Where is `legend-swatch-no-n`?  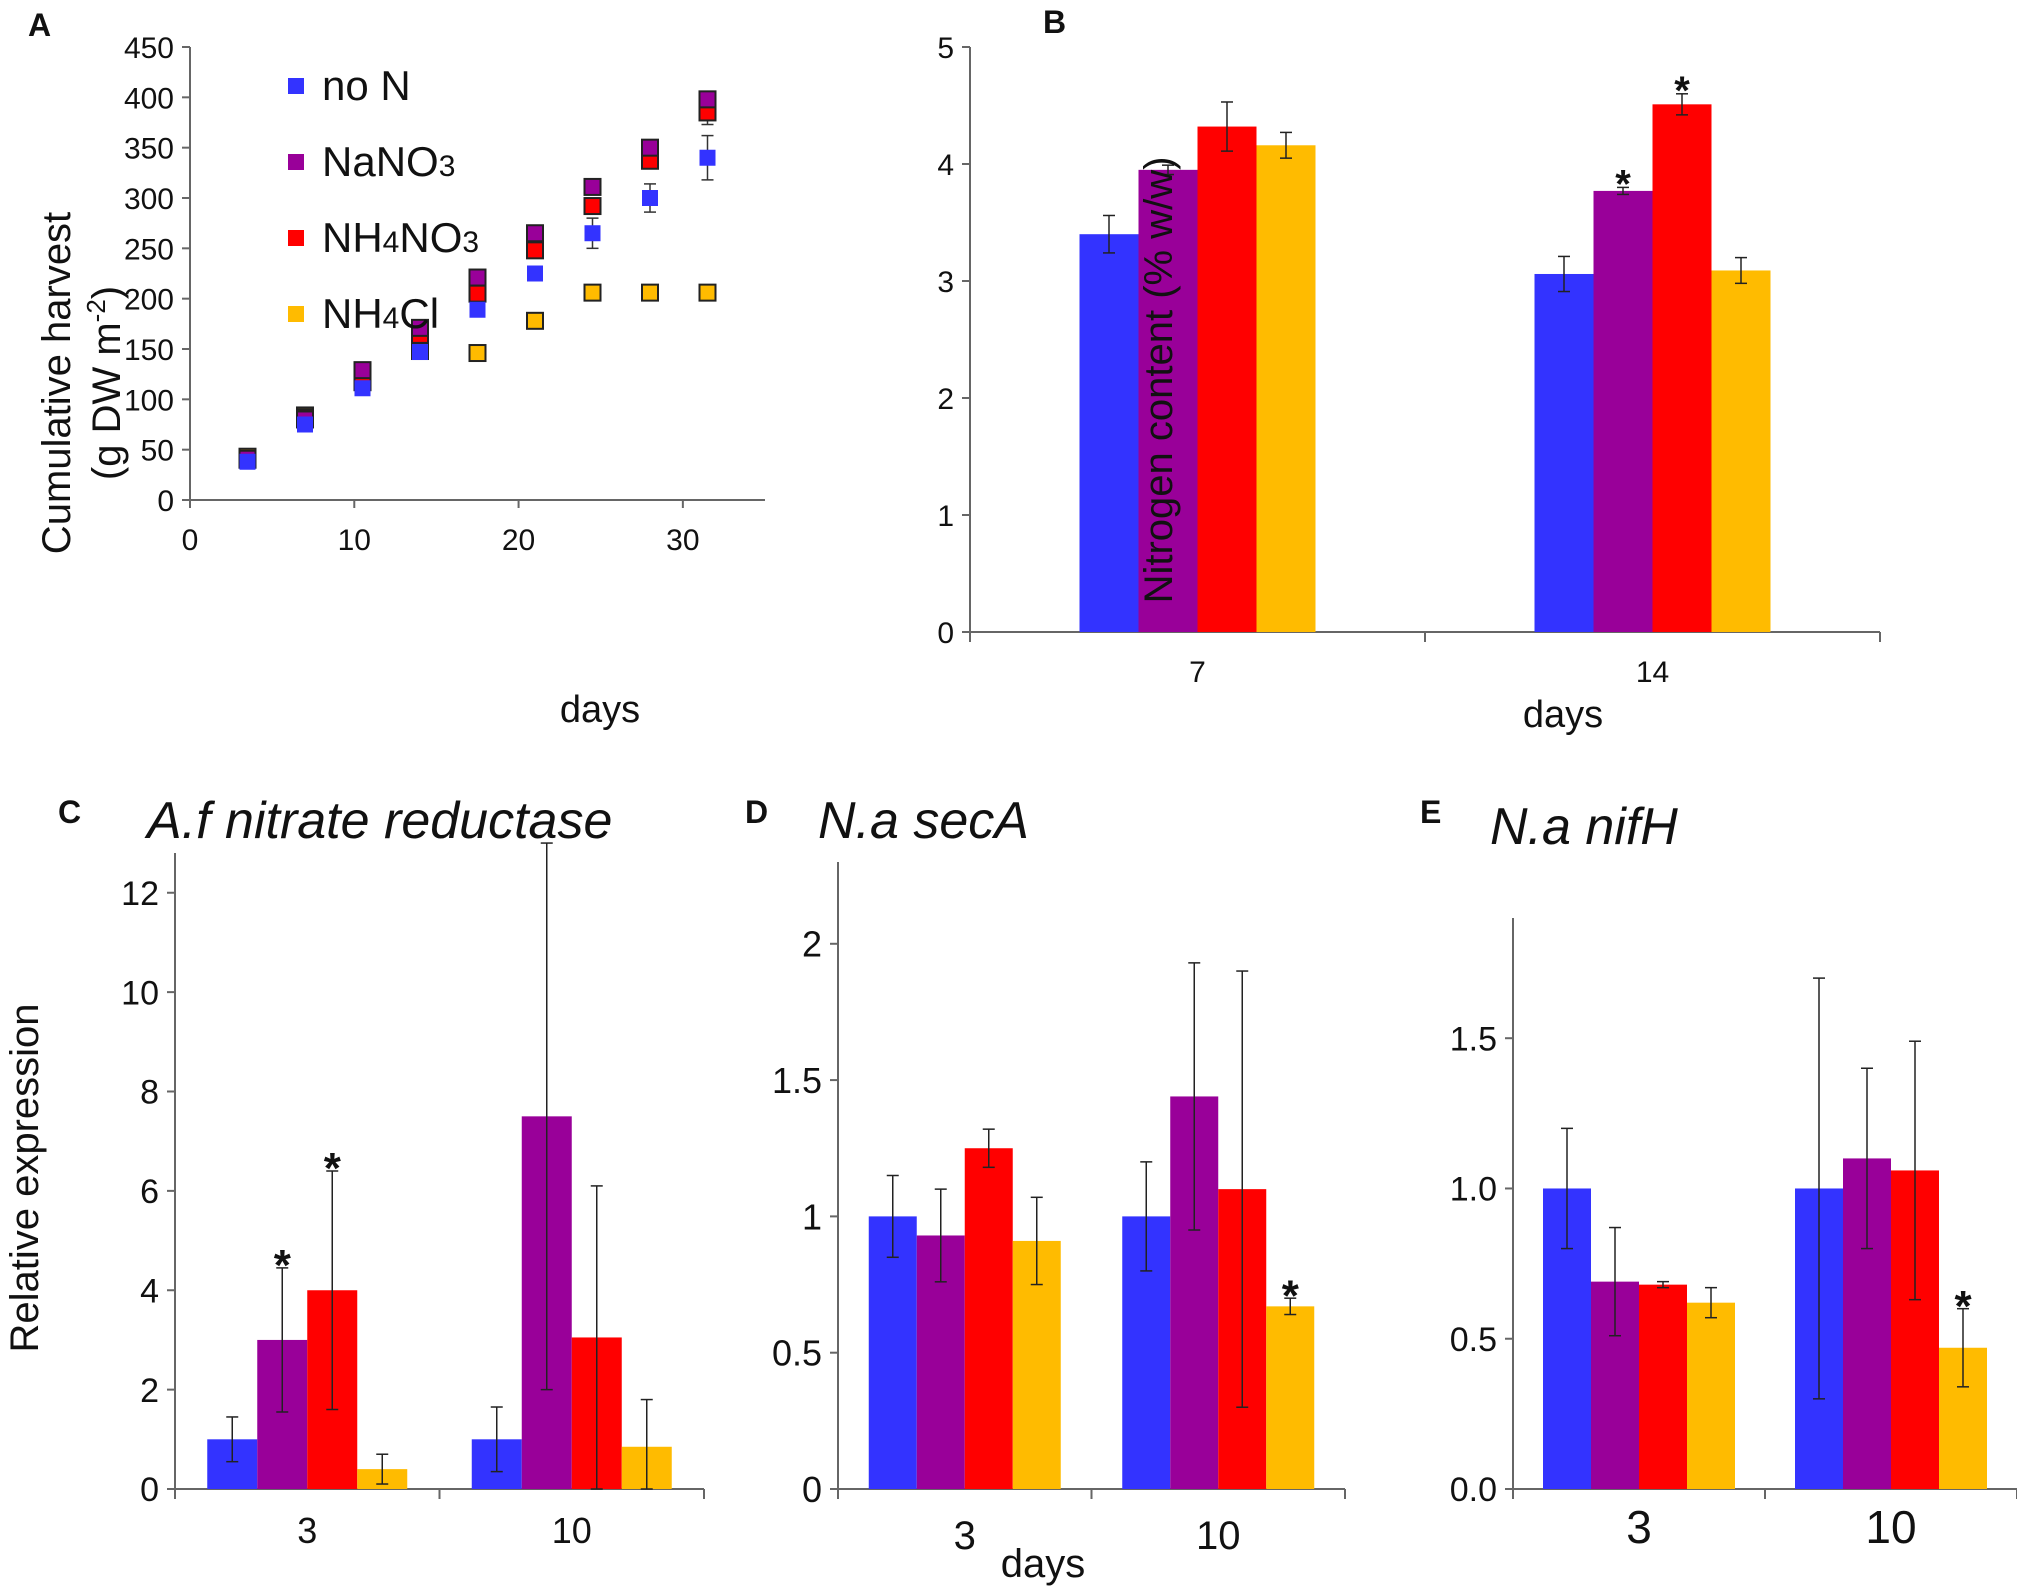
legend-swatch-no-n is located at coordinates (296, 86).